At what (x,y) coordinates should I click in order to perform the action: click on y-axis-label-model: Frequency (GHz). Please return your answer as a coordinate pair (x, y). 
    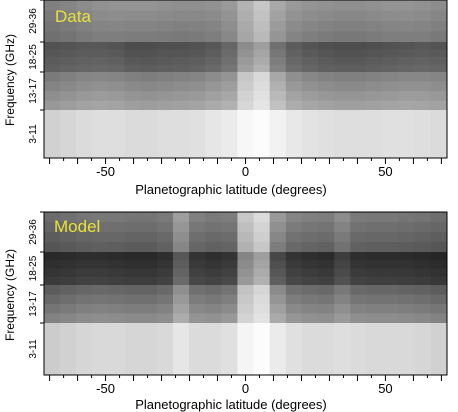
    Looking at the image, I should click on (10, 295).